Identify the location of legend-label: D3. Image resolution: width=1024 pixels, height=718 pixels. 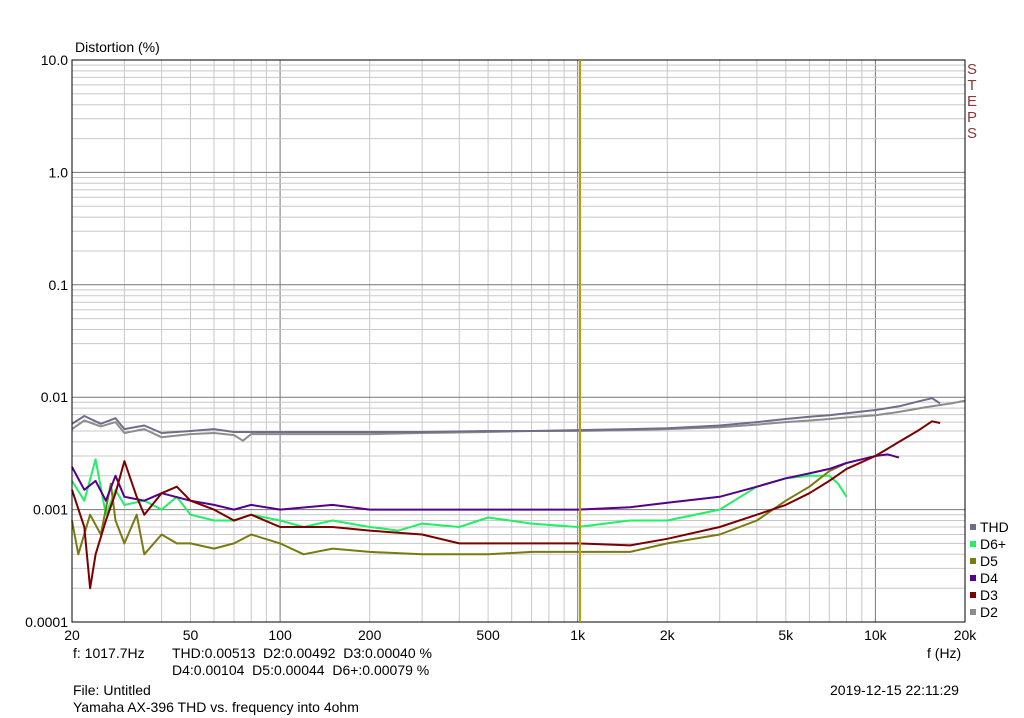
(989, 595).